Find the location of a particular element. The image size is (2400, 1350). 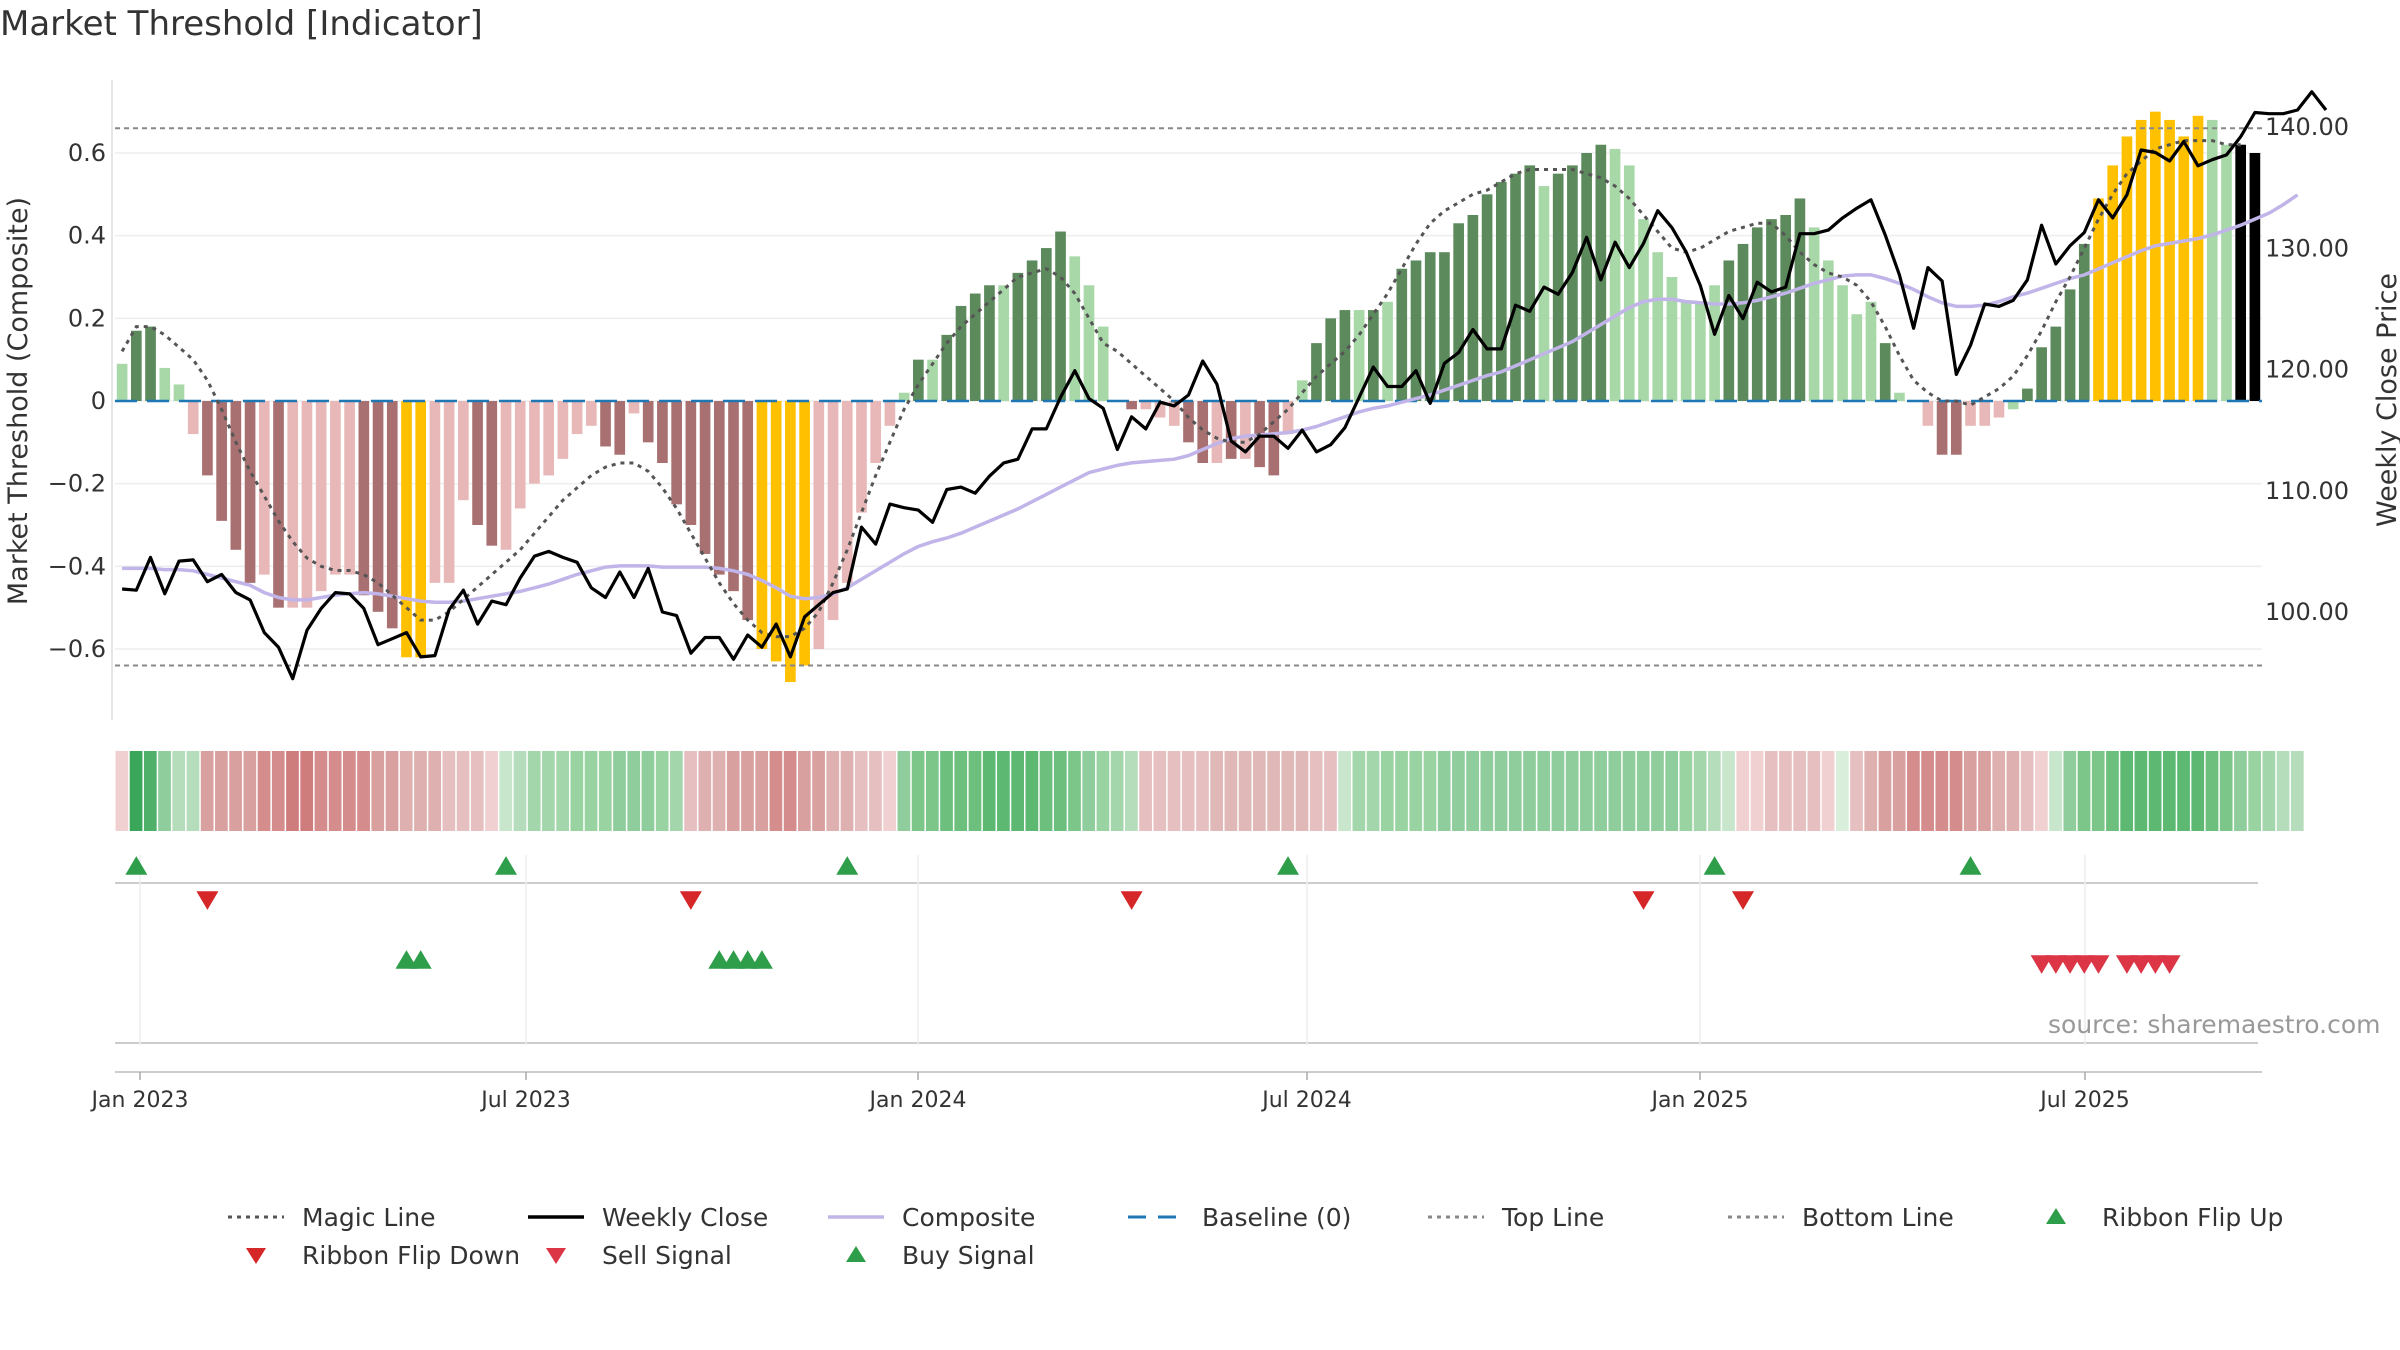

legend-label: Composite is located at coordinates (969, 1217).